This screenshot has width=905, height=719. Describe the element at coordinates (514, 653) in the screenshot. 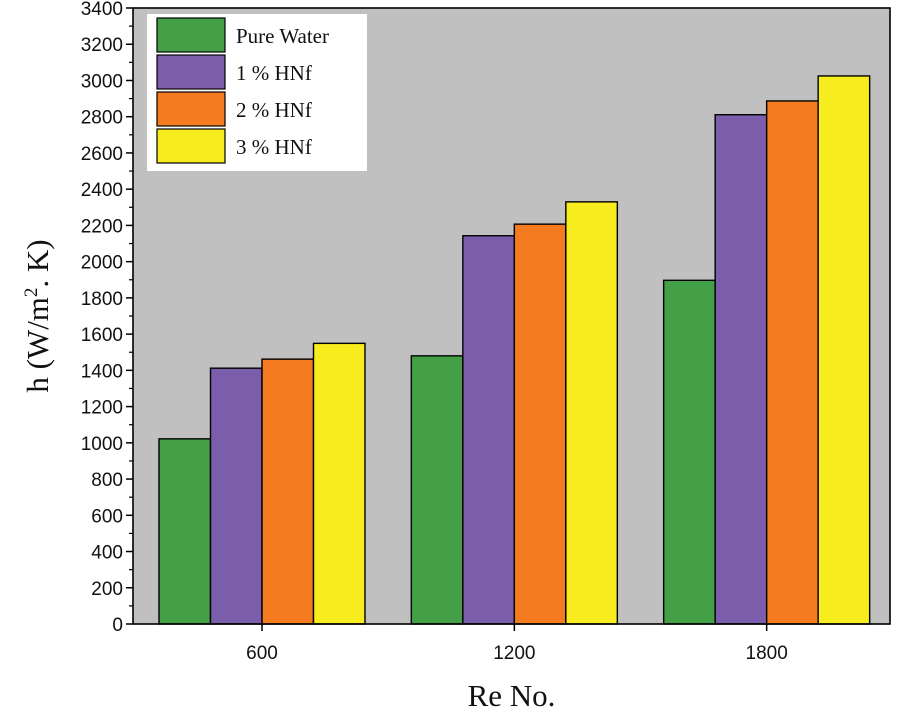

I see `x-tick-label: 1200` at that location.